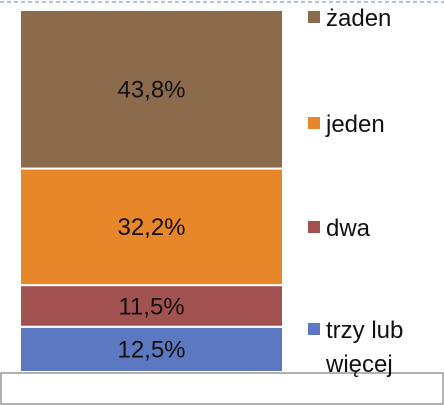 The image size is (444, 405). Describe the element at coordinates (222, 388) in the screenshot. I see `bottom-box` at that location.